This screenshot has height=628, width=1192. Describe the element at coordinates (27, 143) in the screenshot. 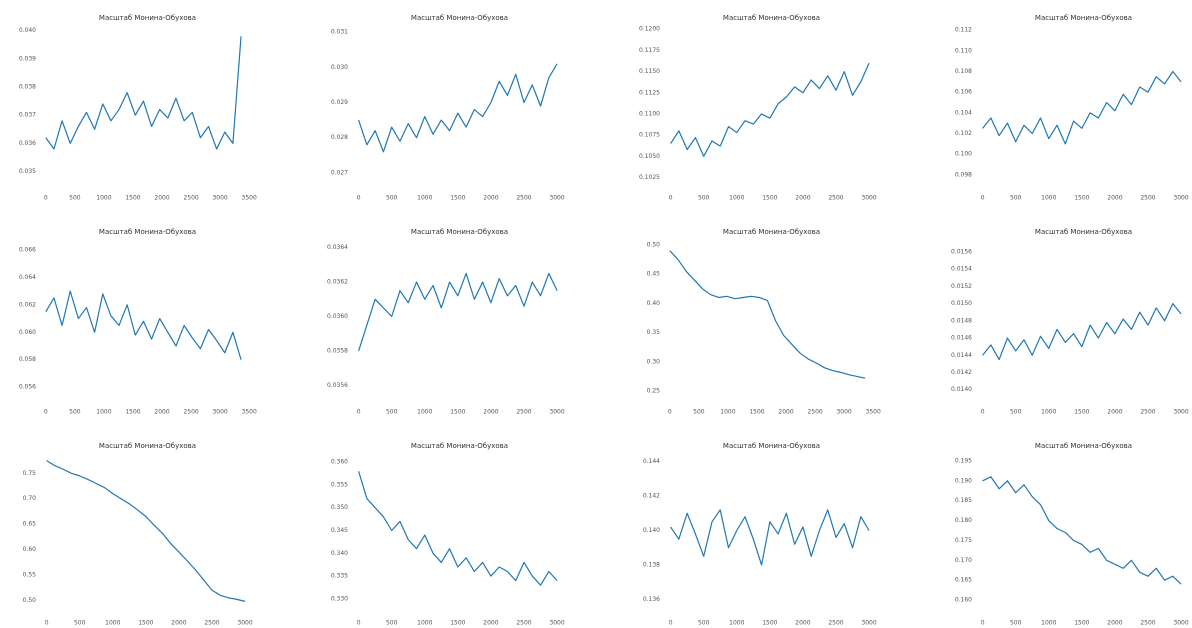

I see `y-tick-label: 0.036` at that location.